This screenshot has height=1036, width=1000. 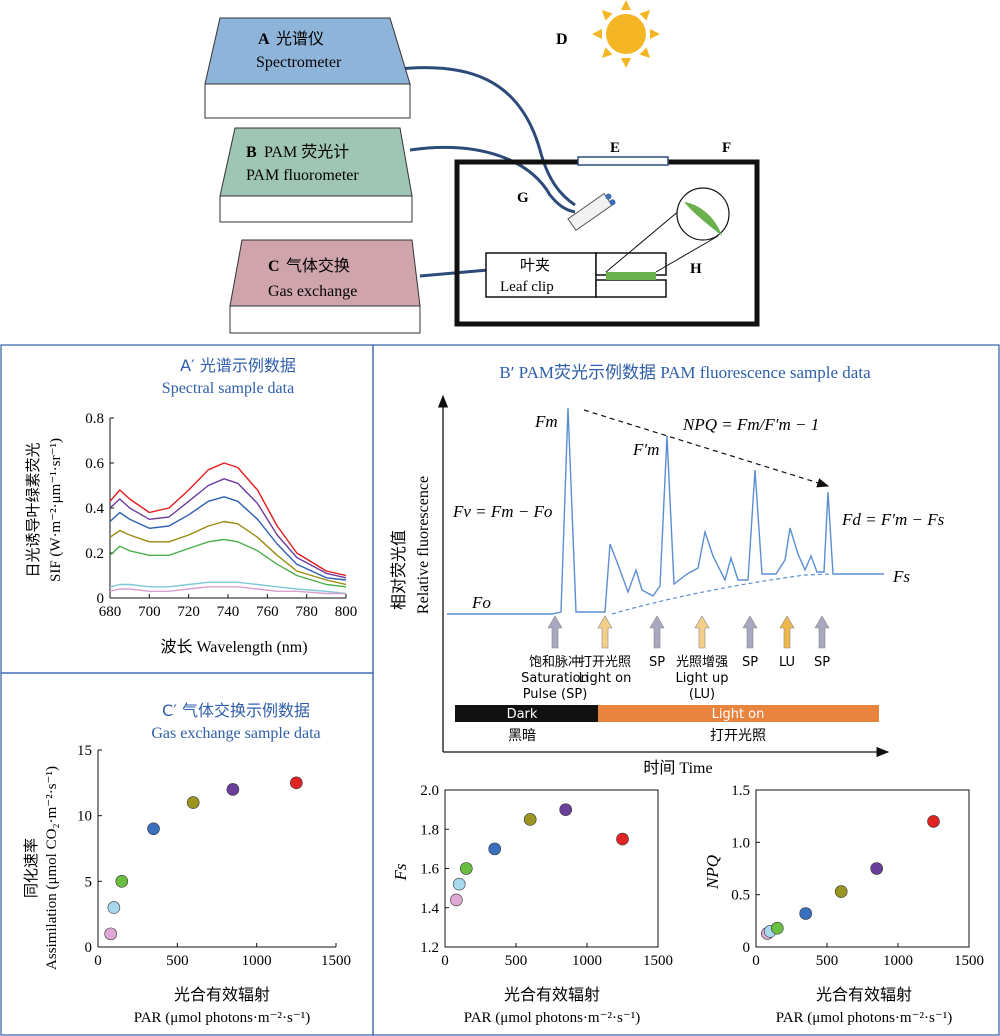 I want to click on y-tick-label: 1.0, so click(x=740, y=843).